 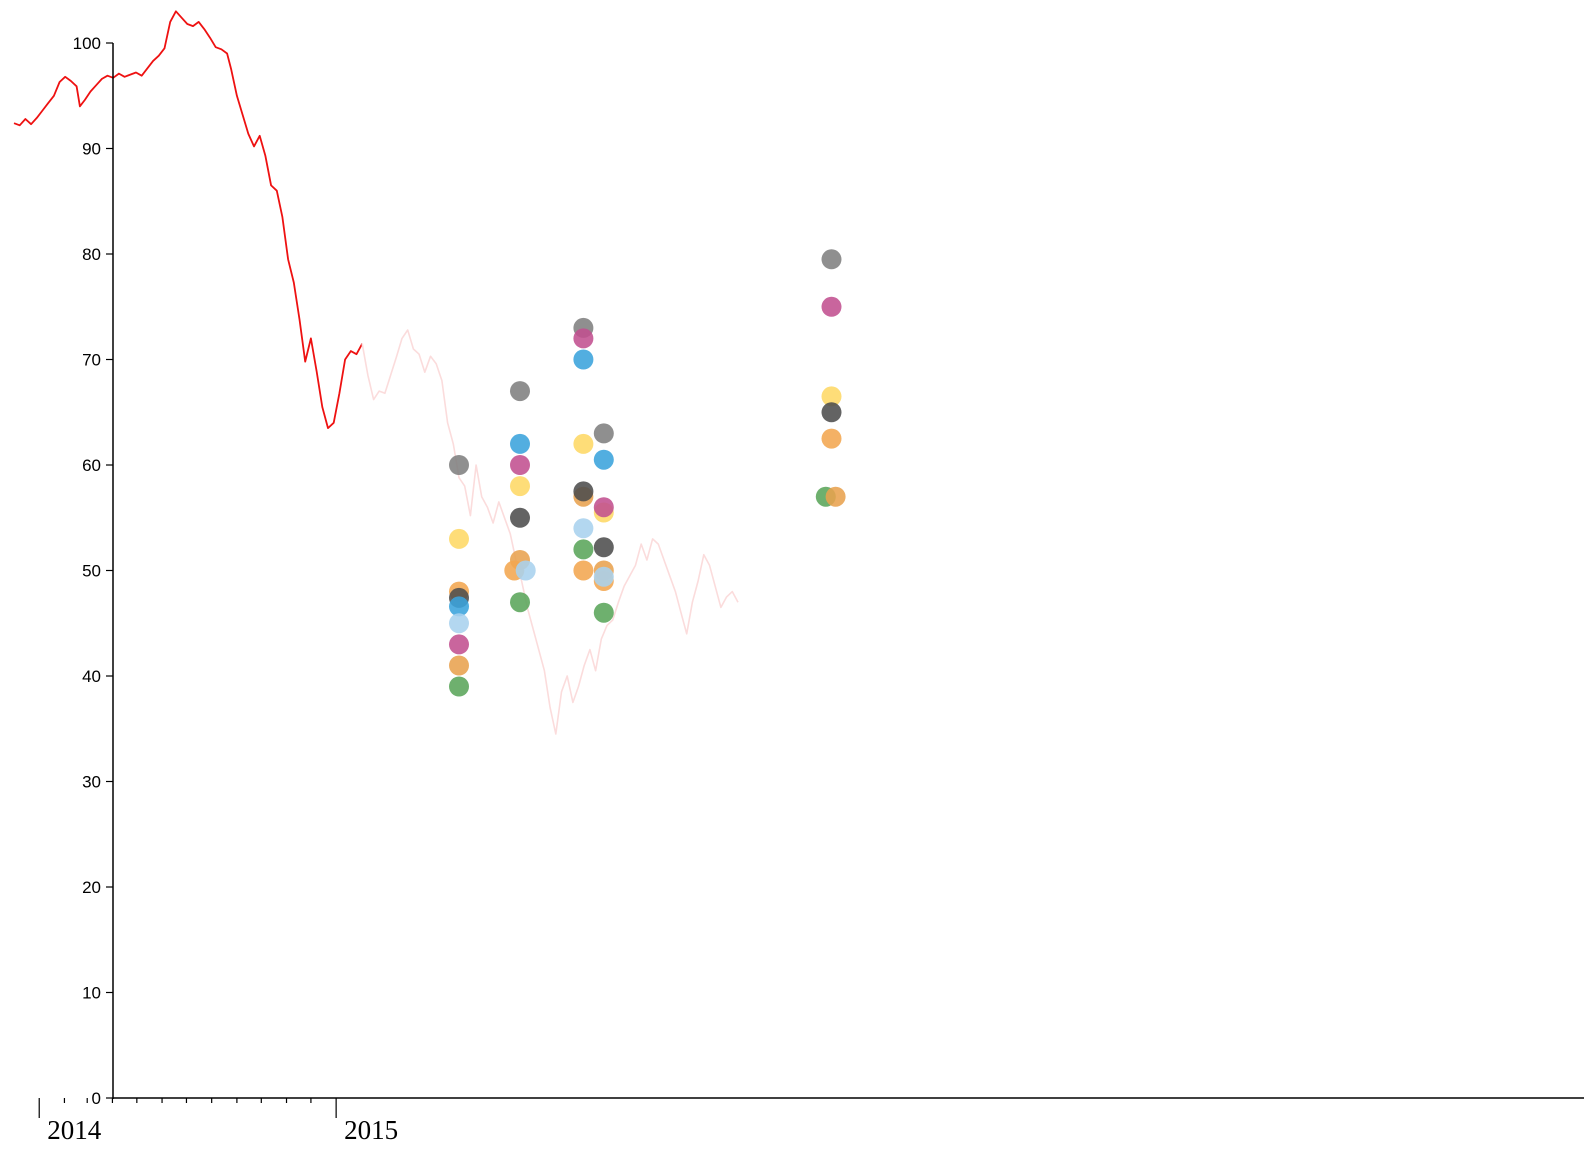 I want to click on y-tick-label: 90, so click(x=91, y=149).